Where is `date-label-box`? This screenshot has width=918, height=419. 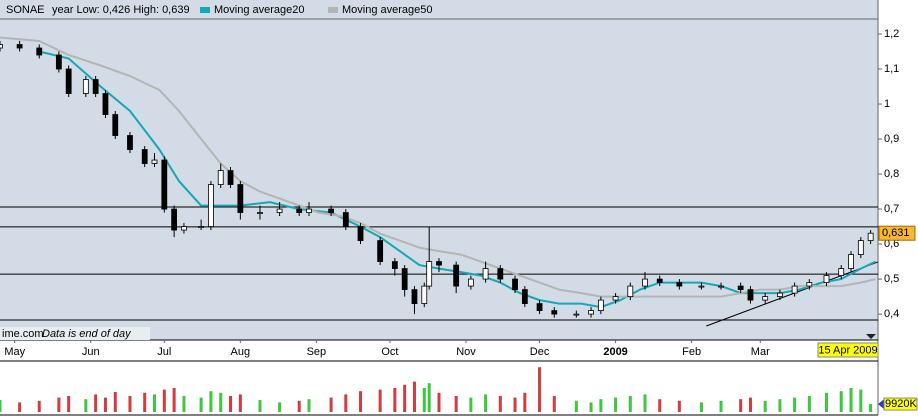 date-label-box is located at coordinates (848, 350).